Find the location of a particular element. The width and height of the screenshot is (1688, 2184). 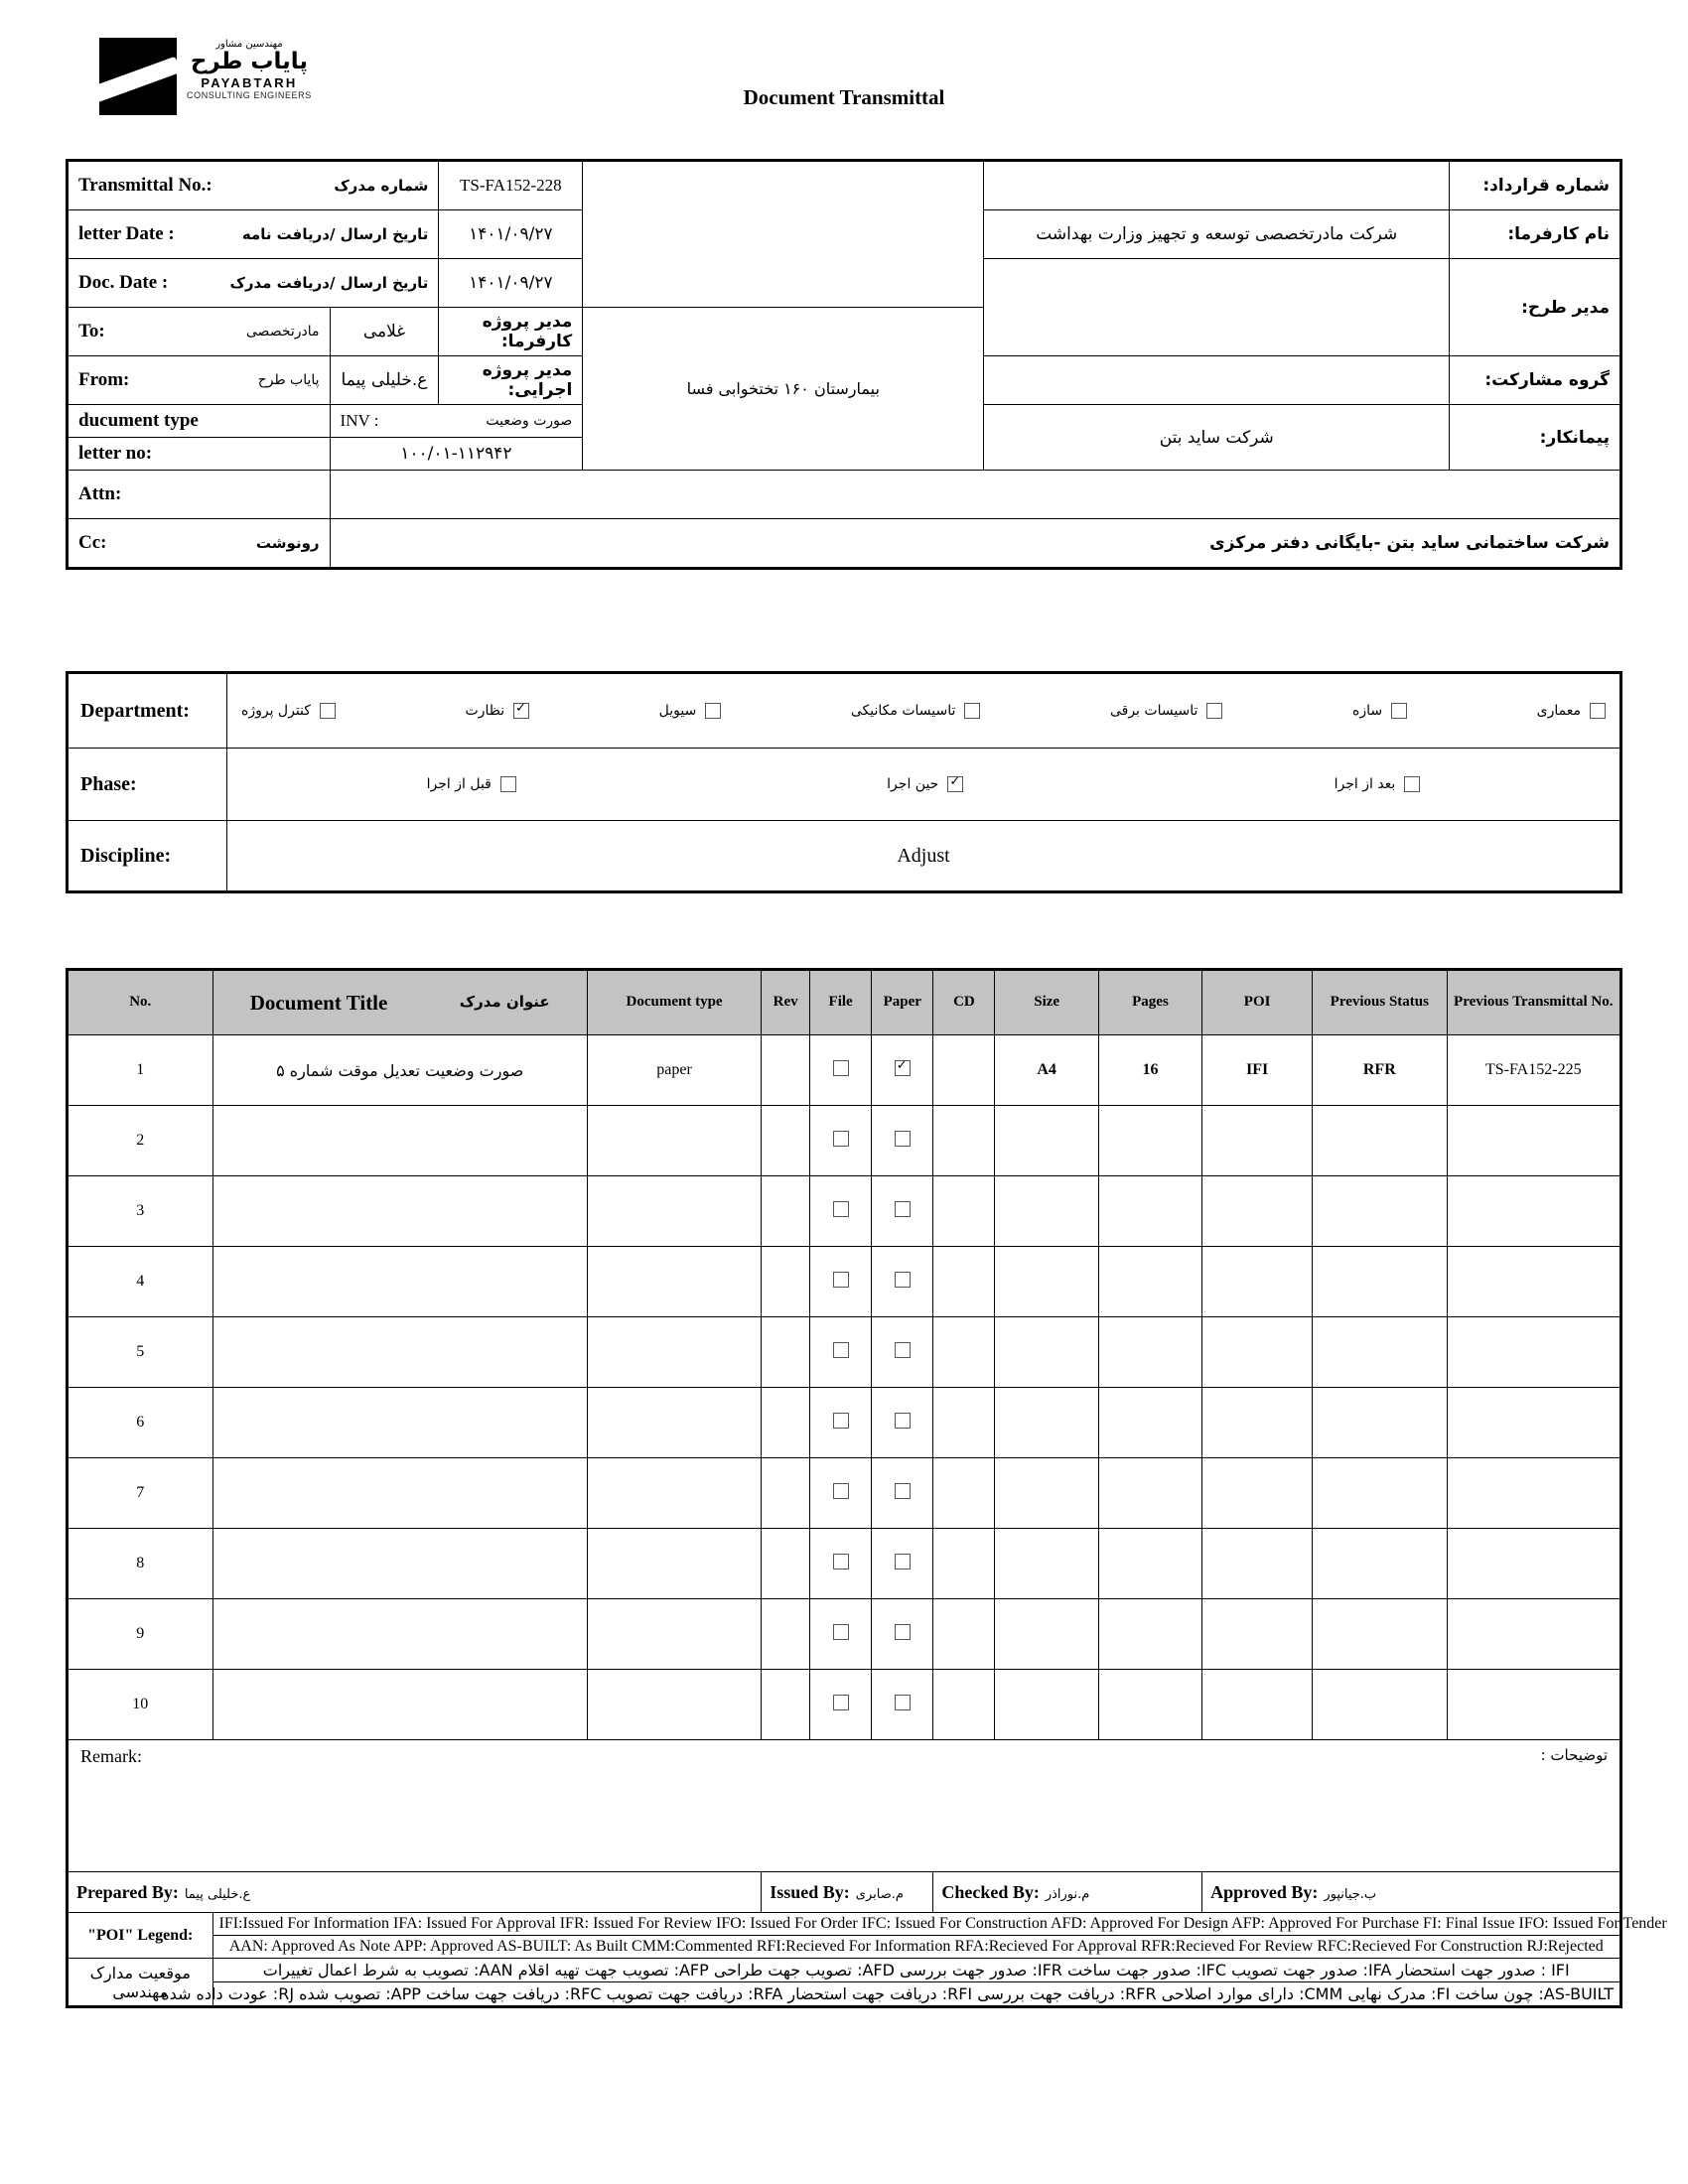

department-option-3: تاسیسات مکانیکی is located at coordinates (916, 711).